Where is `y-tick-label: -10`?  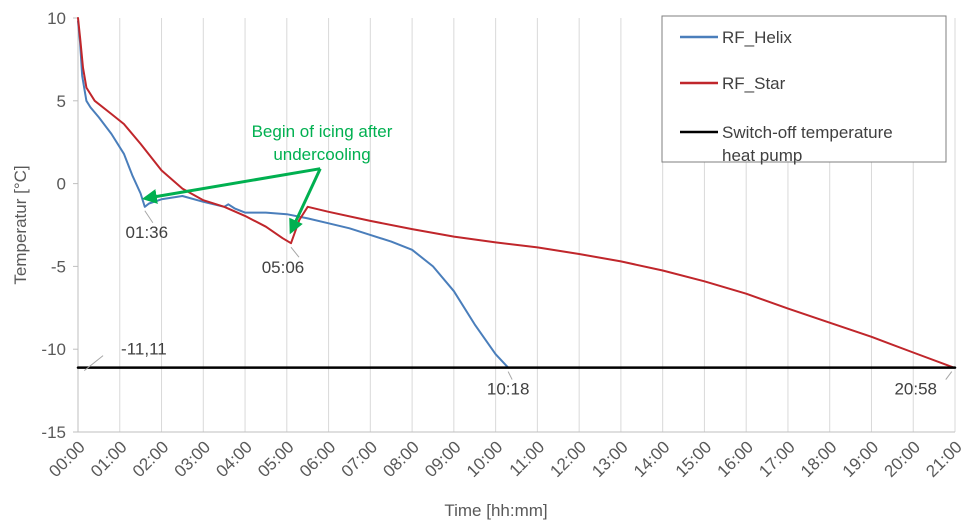
y-tick-label: -10 is located at coordinates (53, 349).